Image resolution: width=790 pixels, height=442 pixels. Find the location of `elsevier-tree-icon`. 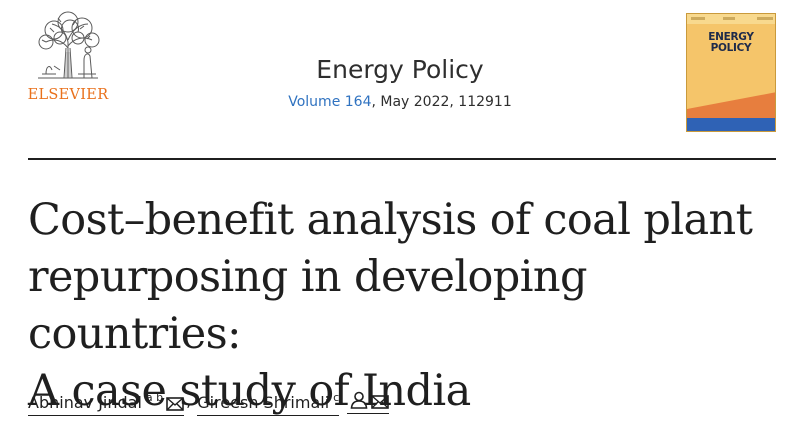

elsevier-tree-icon is located at coordinates (69, 45).